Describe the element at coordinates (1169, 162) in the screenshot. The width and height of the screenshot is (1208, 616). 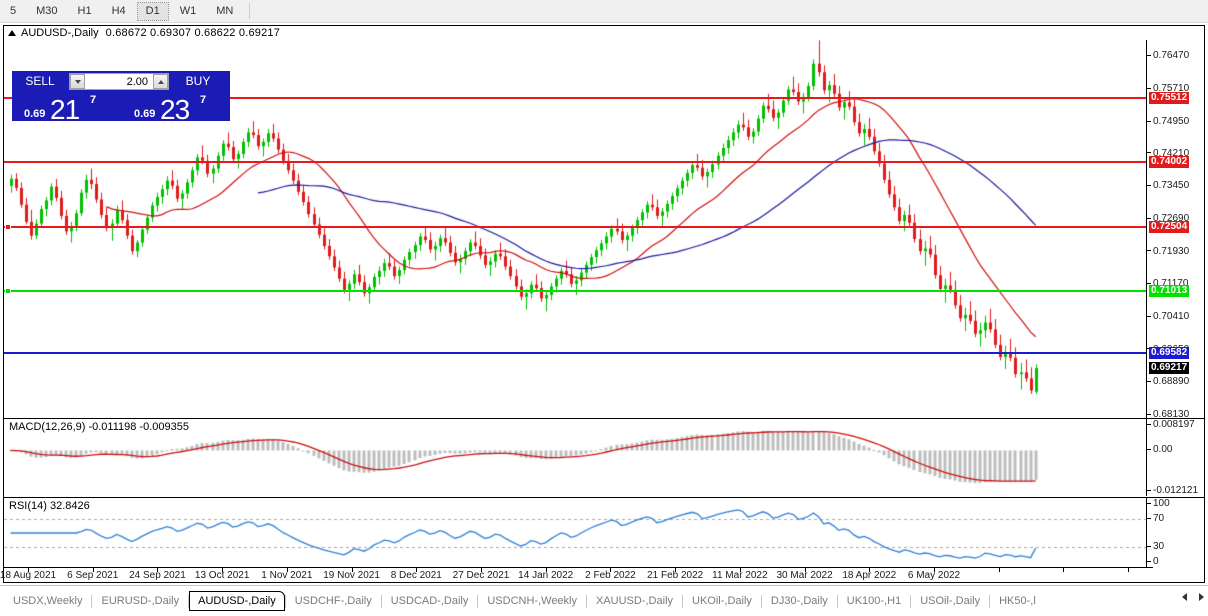
I see `price-level-label: 0.74002` at that location.